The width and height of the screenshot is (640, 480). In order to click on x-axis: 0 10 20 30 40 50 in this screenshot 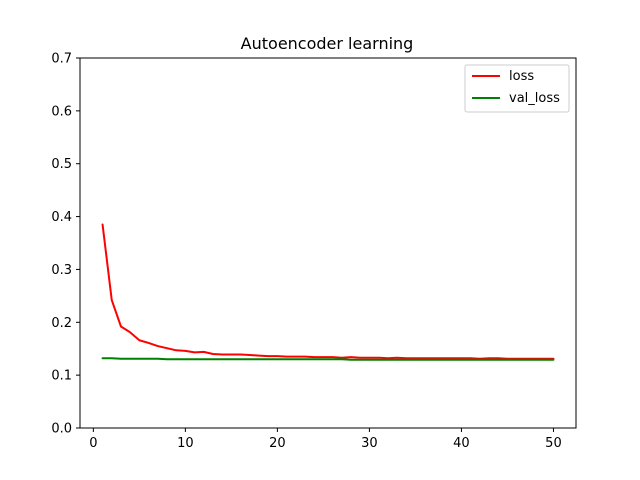, I will do `click(325, 439)`.